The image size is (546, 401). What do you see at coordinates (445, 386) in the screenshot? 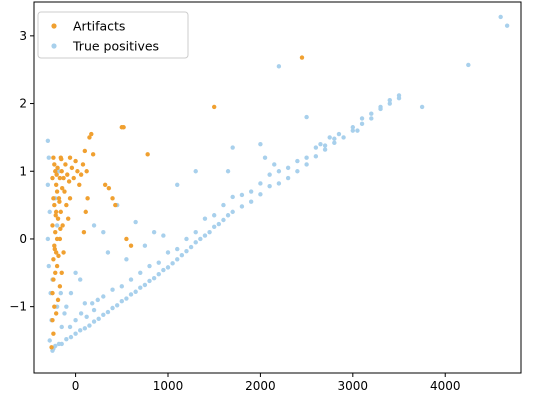
I see `x-tick-label: 4000` at bounding box center [445, 386].